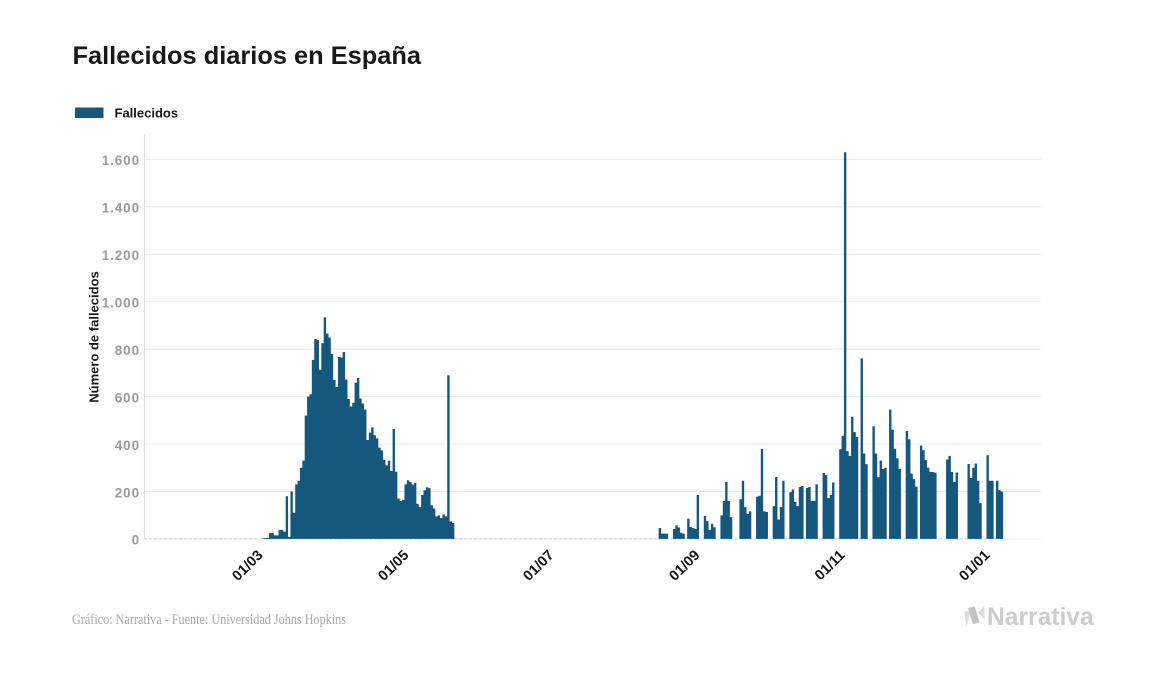 This screenshot has width=1157, height=674. What do you see at coordinates (94, 336) in the screenshot?
I see `svg-text: Número de fallecidos` at bounding box center [94, 336].